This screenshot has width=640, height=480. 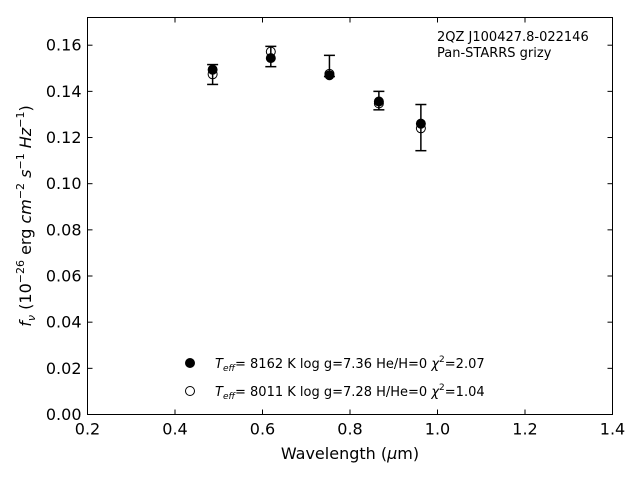 I want to click on data-markers, so click(x=316, y=90).